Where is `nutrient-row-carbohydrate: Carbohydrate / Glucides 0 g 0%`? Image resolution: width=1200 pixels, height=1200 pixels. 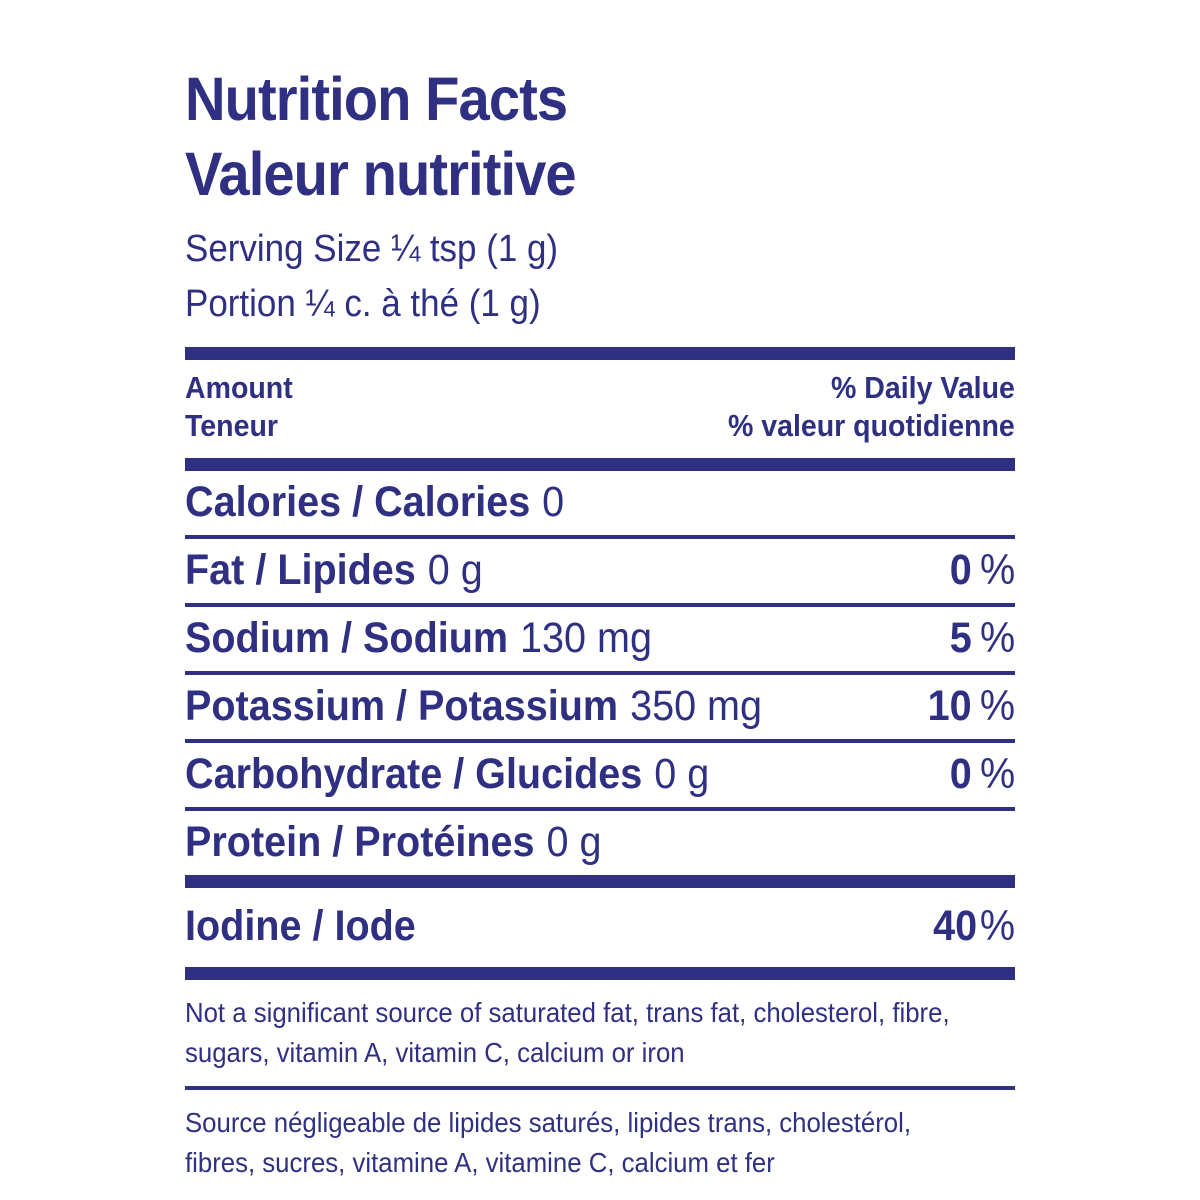 nutrient-row-carbohydrate: Carbohydrate / Glucides 0 g 0% is located at coordinates (600, 775).